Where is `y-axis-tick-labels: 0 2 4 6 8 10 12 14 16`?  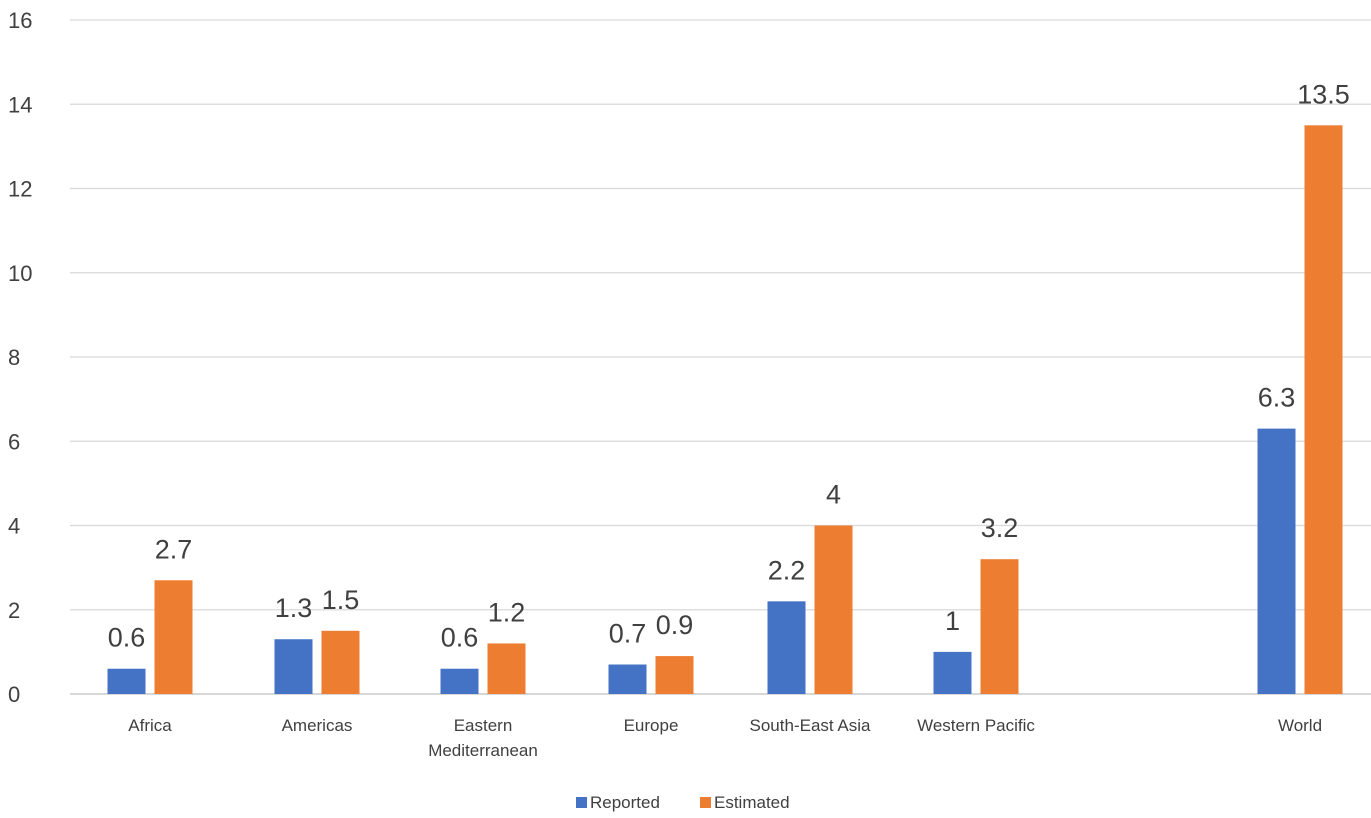
y-axis-tick-labels: 0 2 4 6 8 10 12 14 16 is located at coordinates (20, 357).